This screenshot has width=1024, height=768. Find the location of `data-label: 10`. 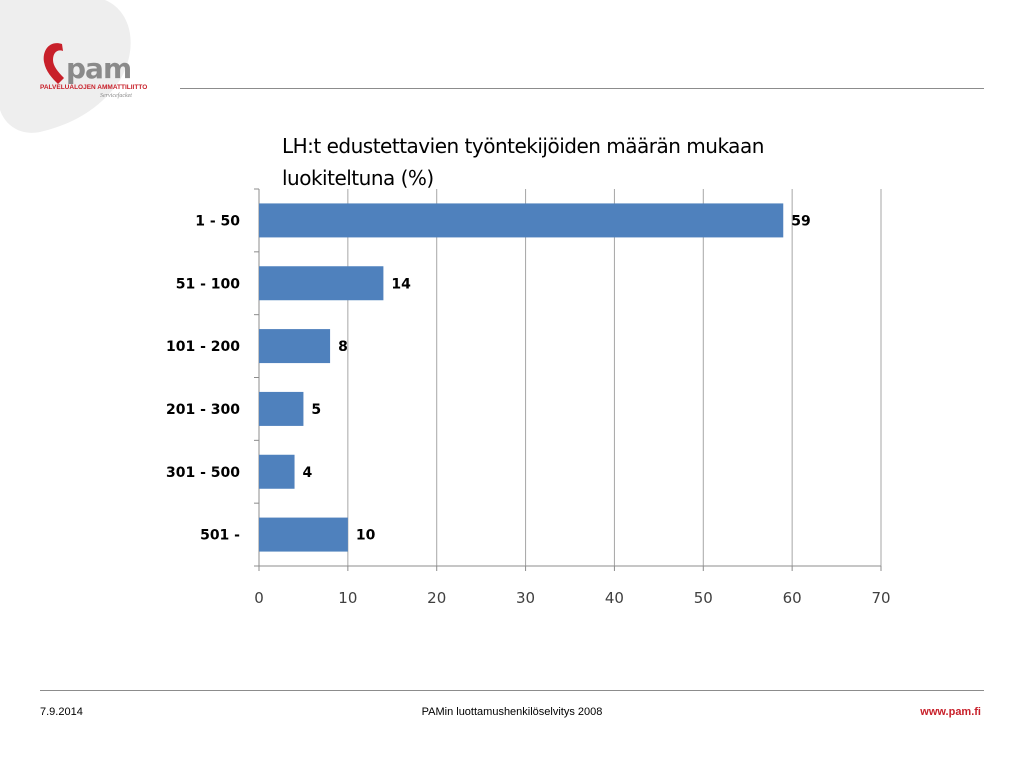

data-label: 10 is located at coordinates (366, 536).